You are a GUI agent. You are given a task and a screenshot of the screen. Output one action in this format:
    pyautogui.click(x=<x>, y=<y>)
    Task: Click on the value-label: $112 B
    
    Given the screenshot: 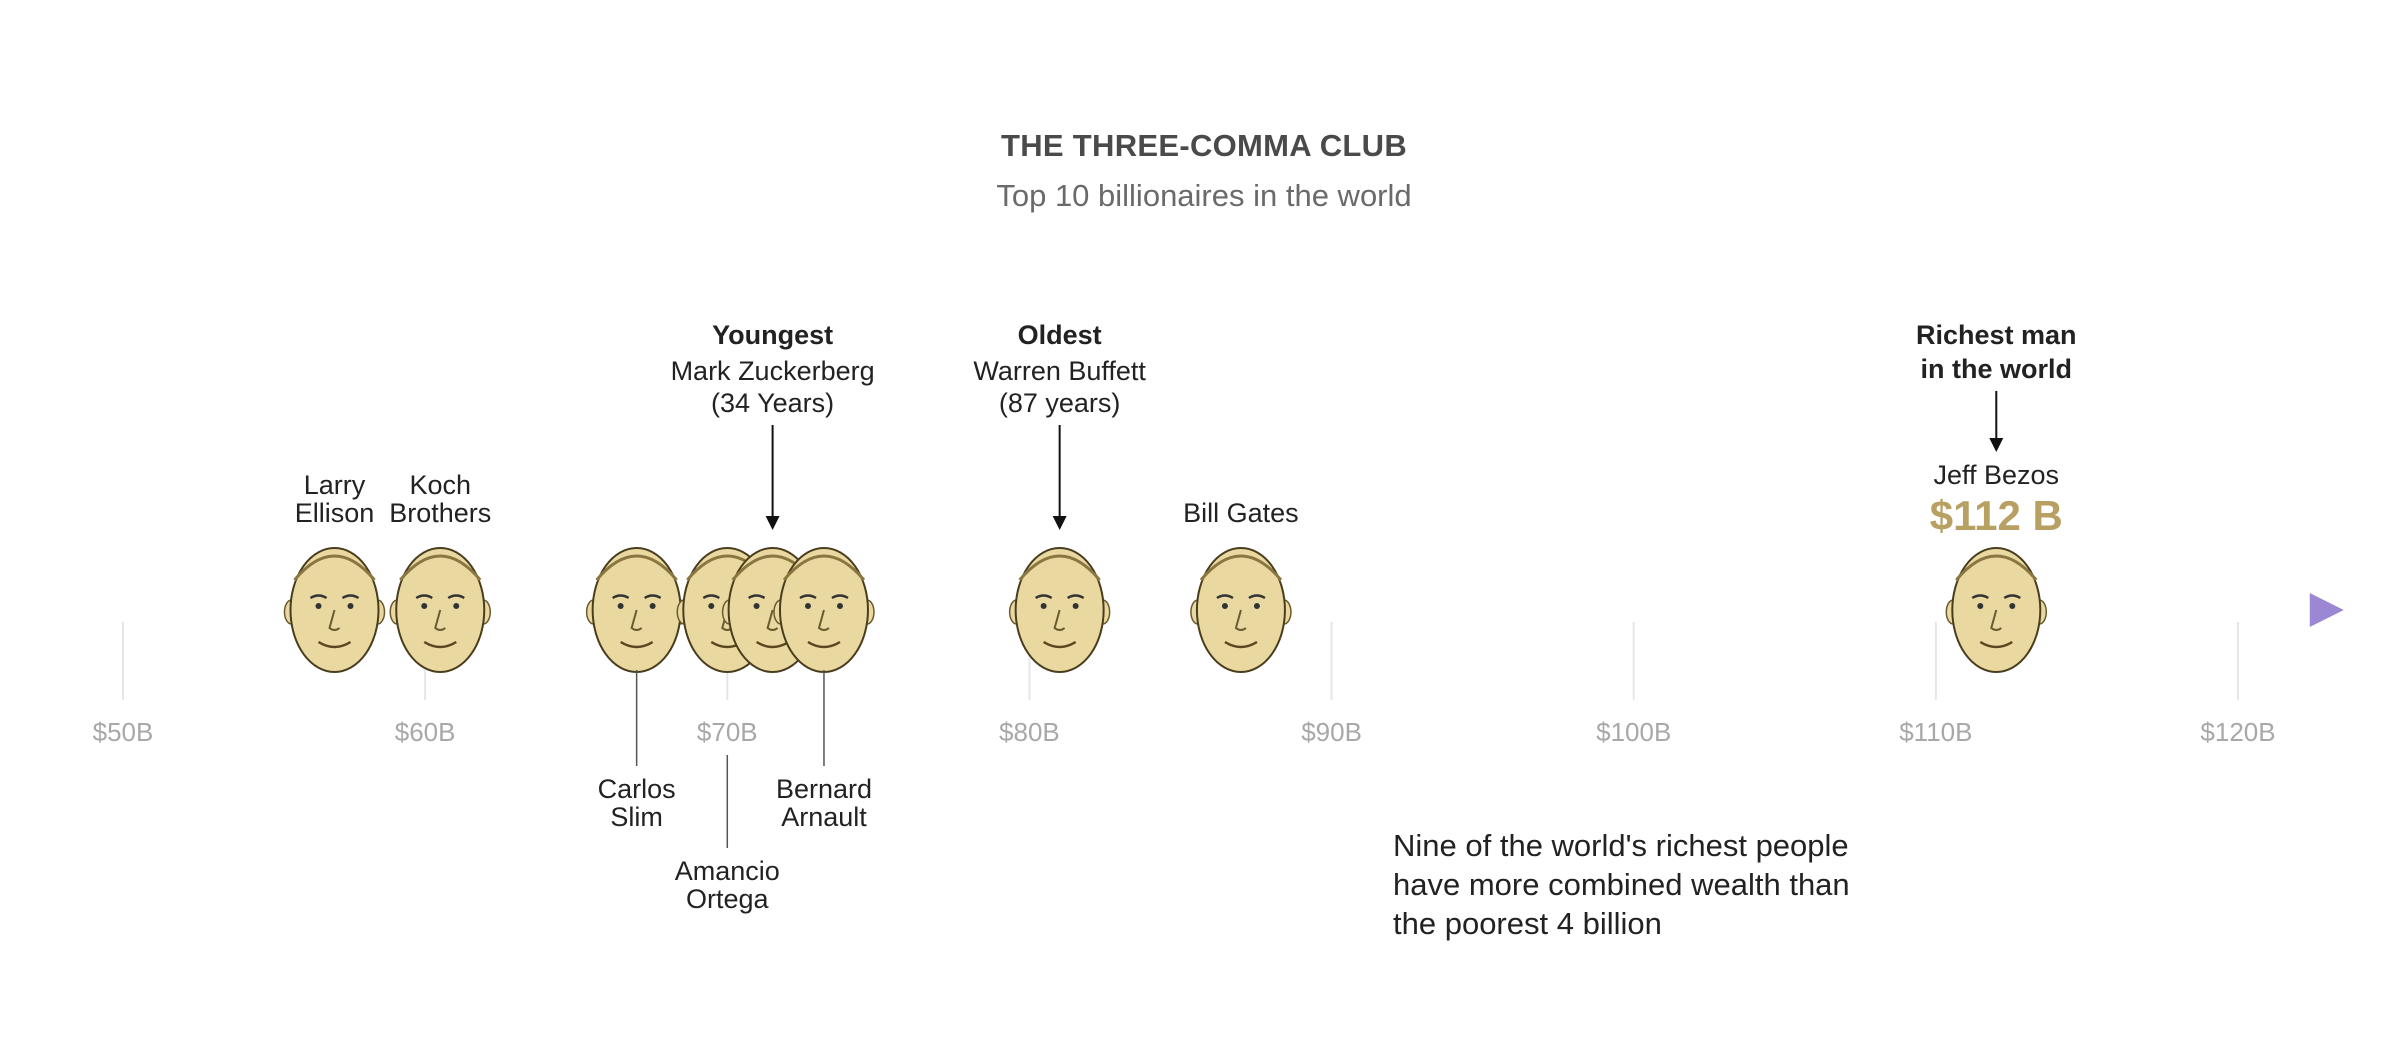 What is the action you would take?
    pyautogui.click(x=1996, y=515)
    